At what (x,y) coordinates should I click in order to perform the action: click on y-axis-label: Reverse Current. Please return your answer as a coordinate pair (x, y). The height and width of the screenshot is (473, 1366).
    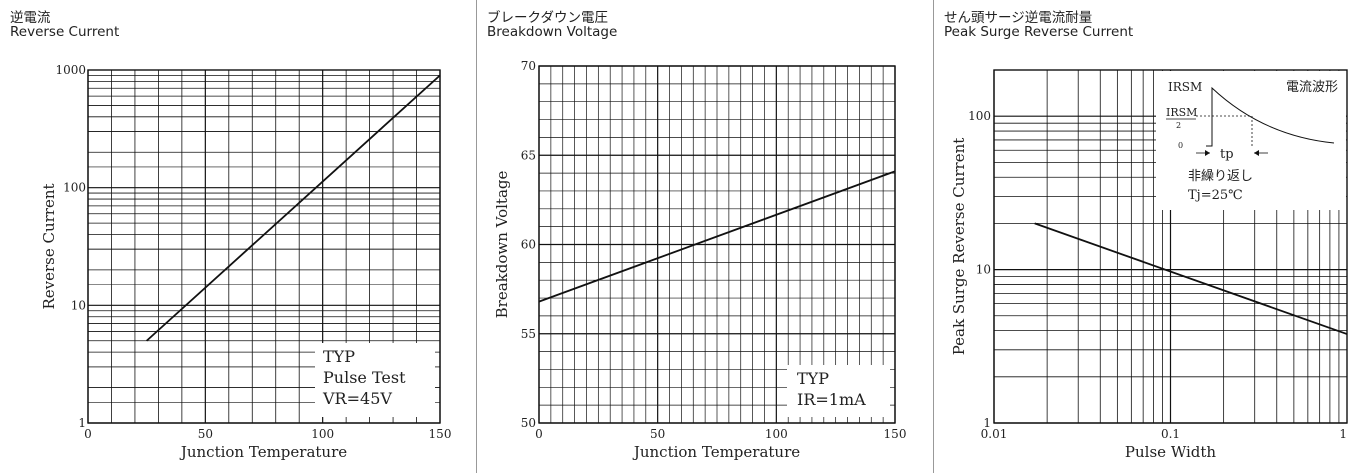
    Looking at the image, I should click on (49, 246).